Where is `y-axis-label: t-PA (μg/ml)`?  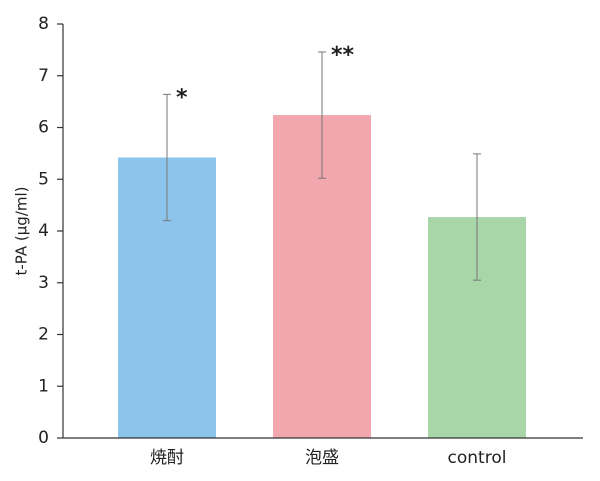 y-axis-label: t-PA (μg/ml) is located at coordinates (22, 230).